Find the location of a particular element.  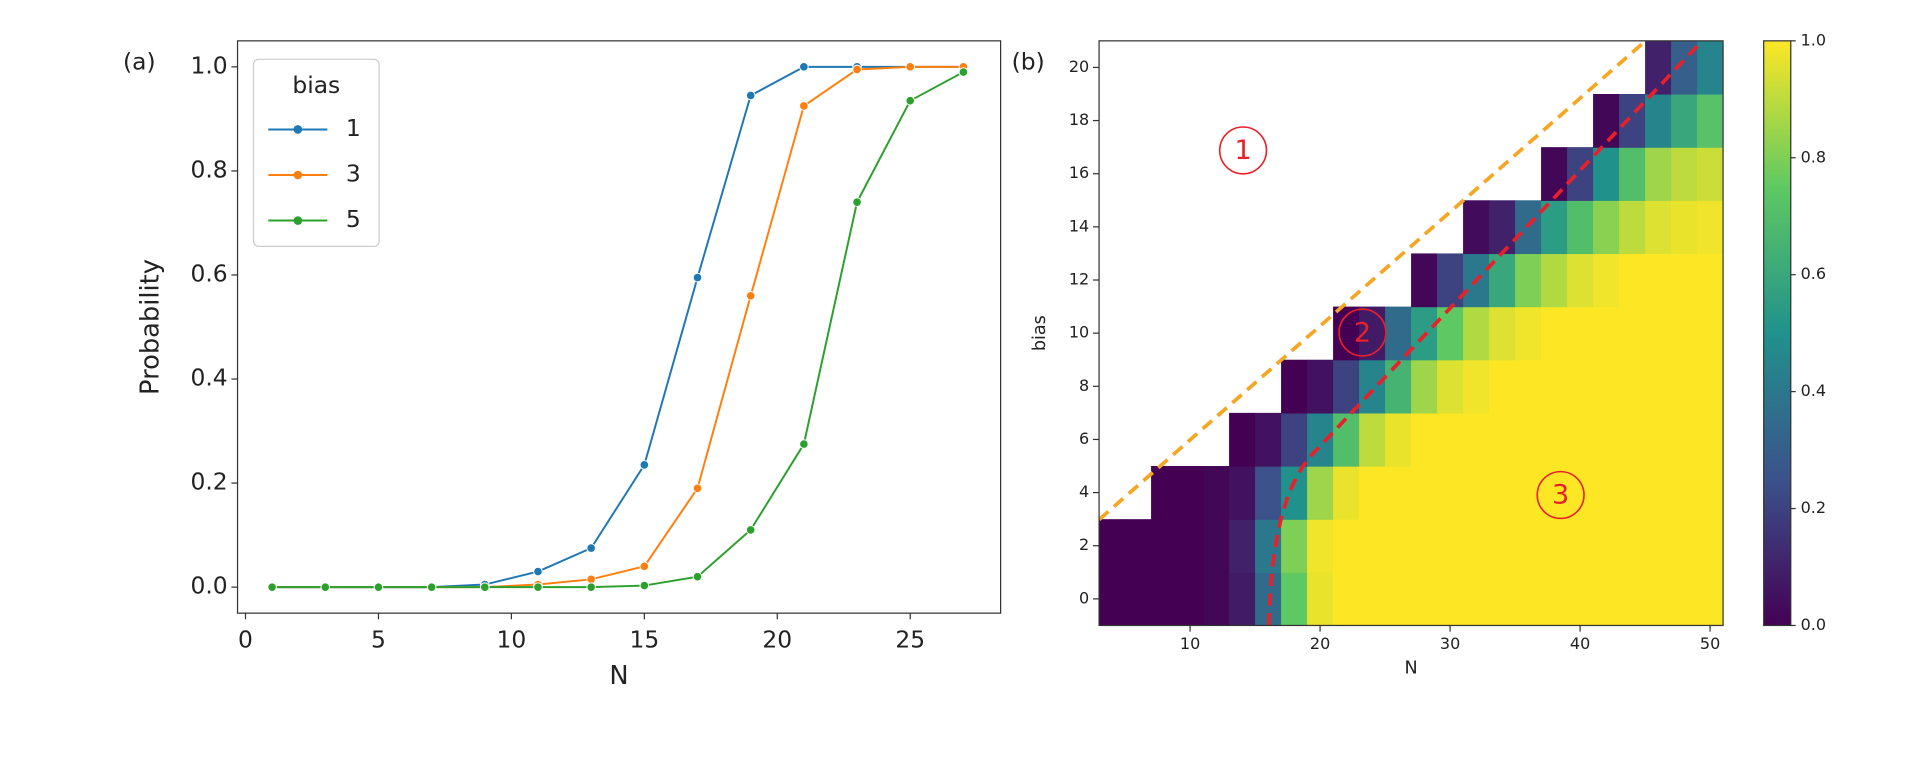

x-tick-label: 30 is located at coordinates (1450, 643).